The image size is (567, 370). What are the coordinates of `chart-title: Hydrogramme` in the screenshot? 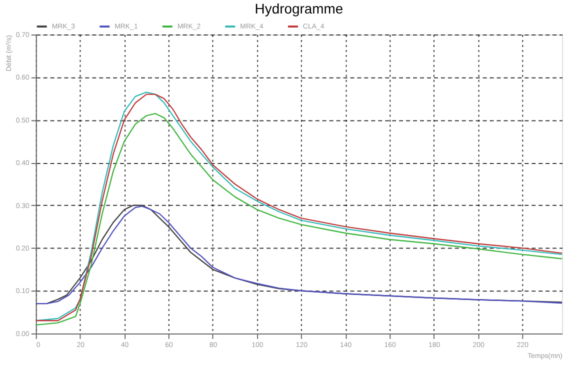 It's located at (299, 8).